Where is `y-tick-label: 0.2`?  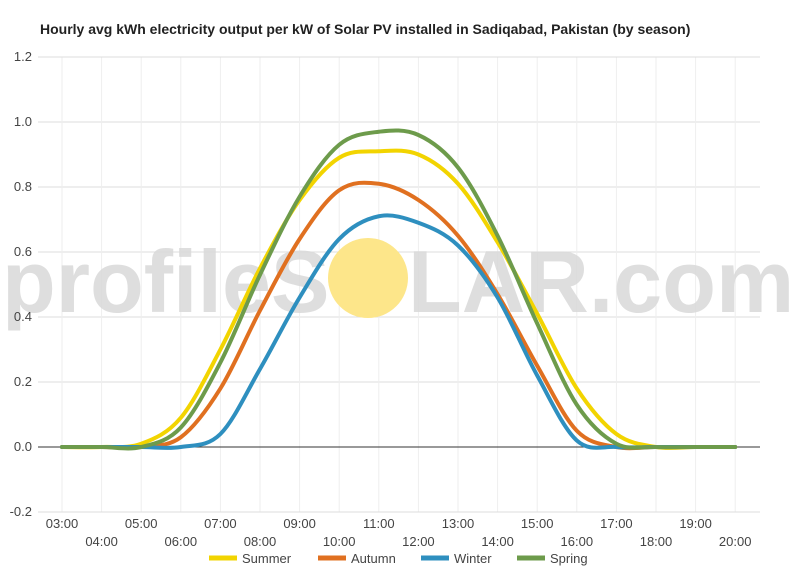 y-tick-label: 0.2 is located at coordinates (23, 381).